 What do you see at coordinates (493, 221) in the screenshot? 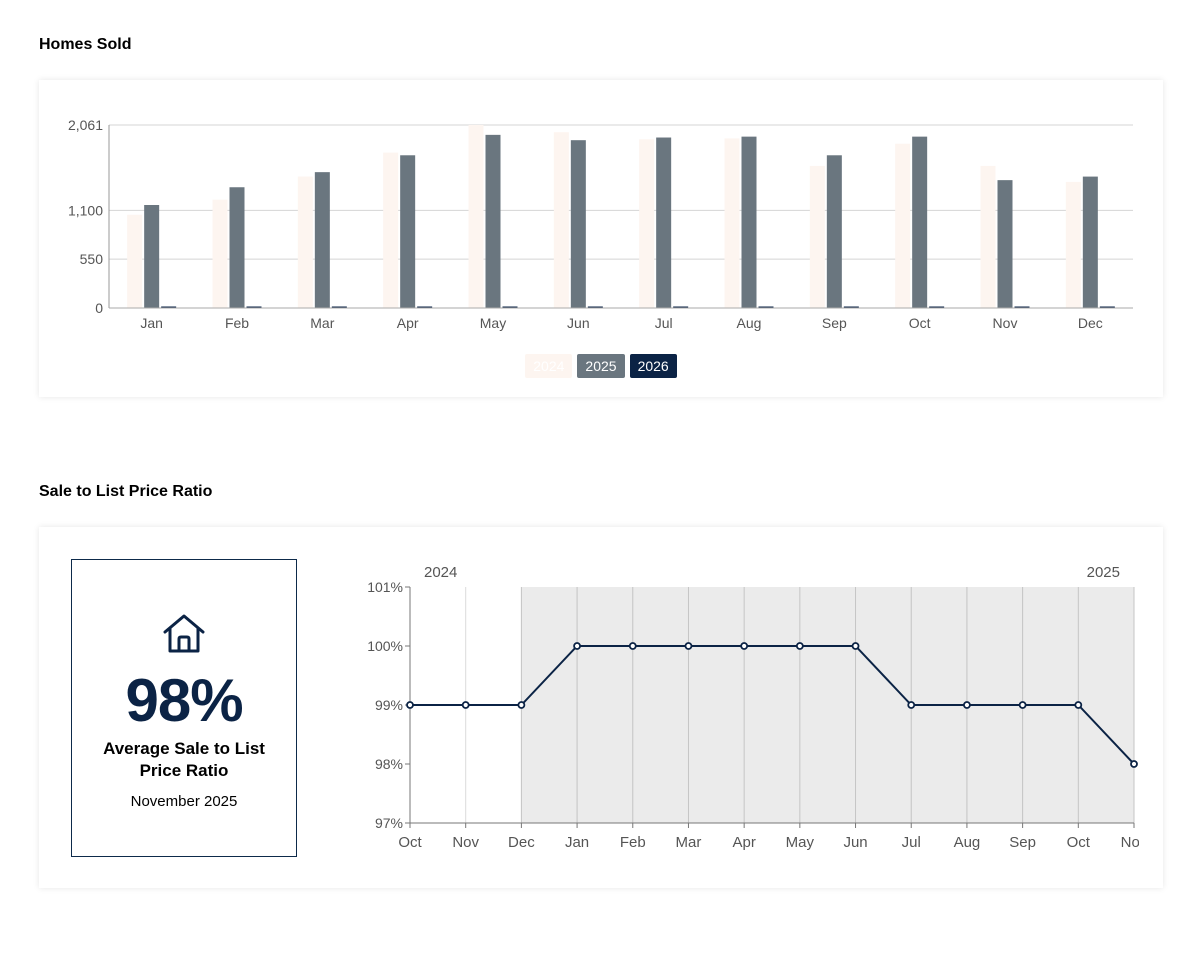
I see `bar-2025-may` at bounding box center [493, 221].